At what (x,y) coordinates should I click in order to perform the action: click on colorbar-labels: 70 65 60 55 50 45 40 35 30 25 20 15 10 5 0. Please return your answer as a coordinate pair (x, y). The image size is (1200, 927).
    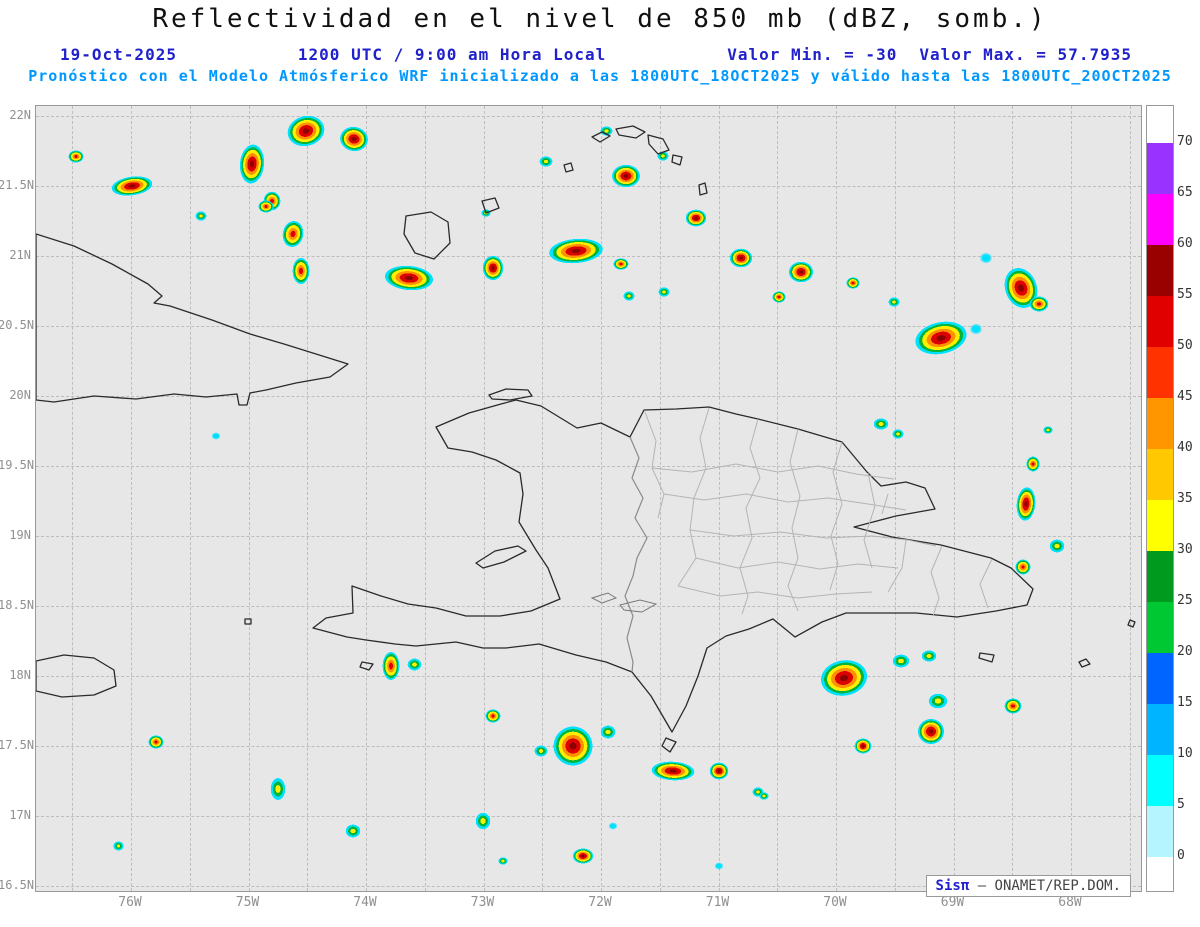
    Looking at the image, I should click on (1188, 497).